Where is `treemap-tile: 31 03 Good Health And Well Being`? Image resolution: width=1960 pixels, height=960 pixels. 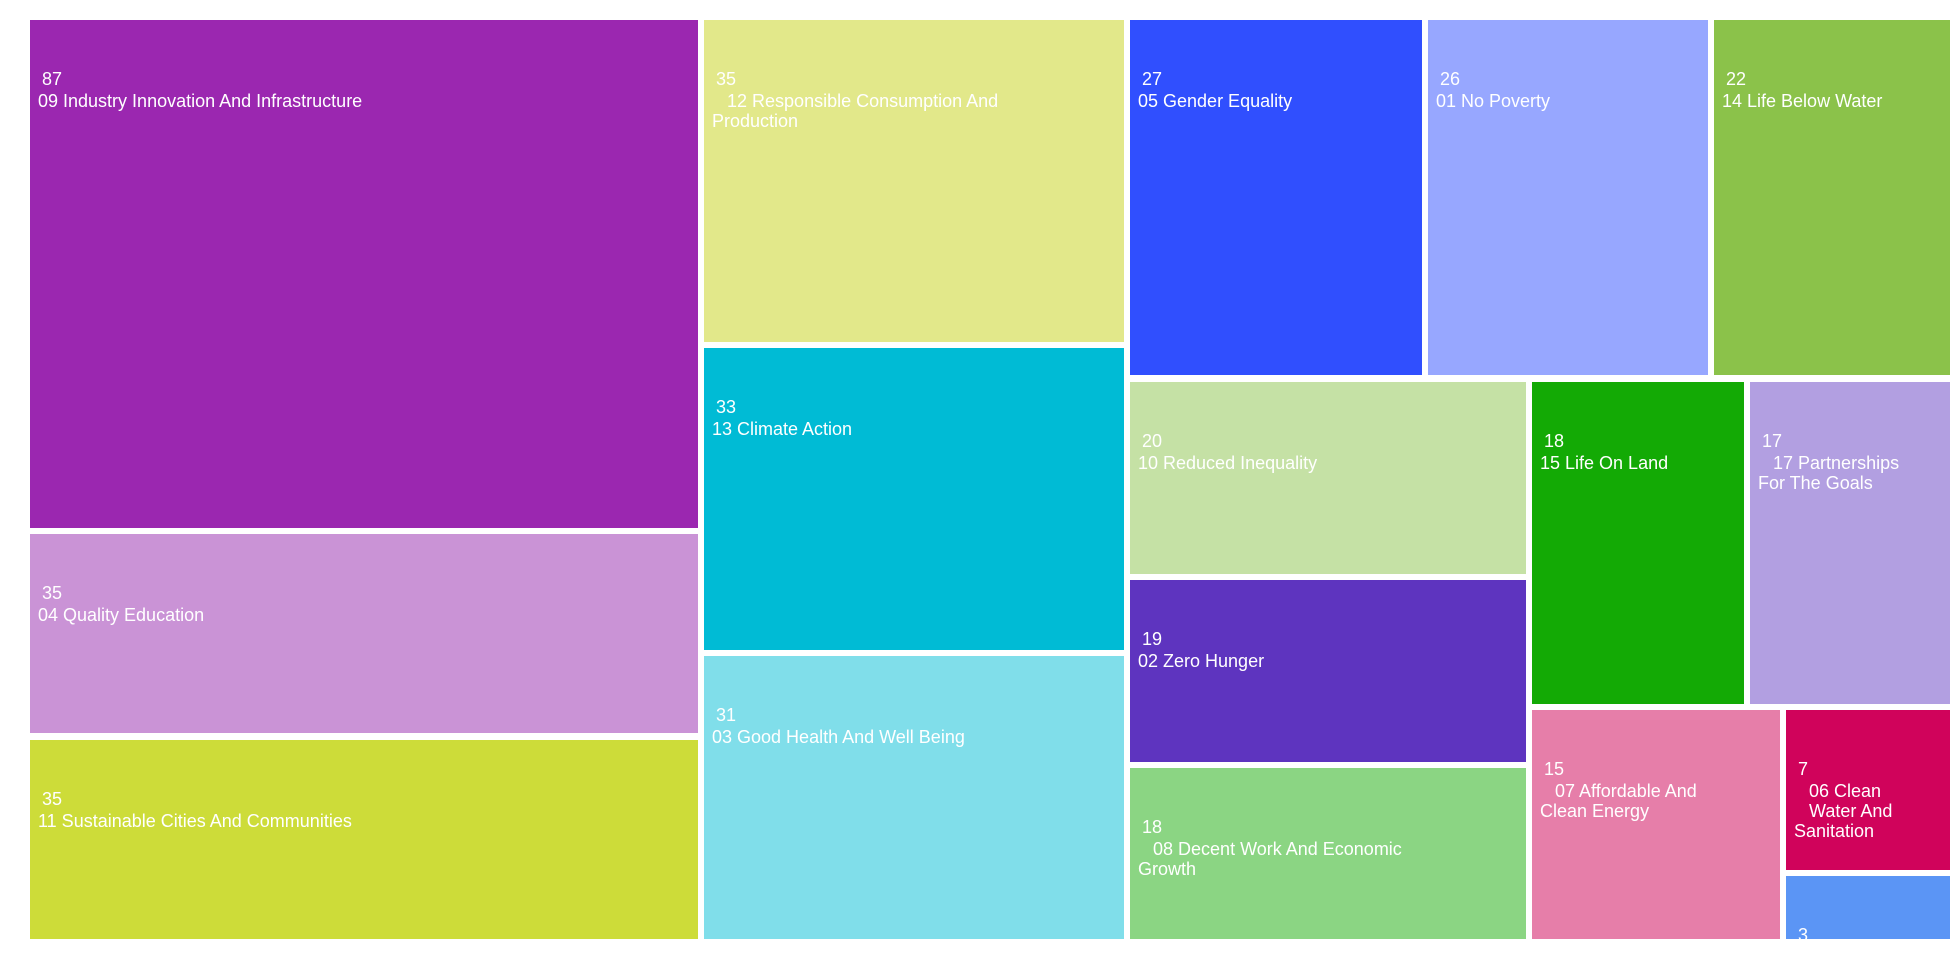
treemap-tile: 31 03 Good Health And Well Being is located at coordinates (914, 797).